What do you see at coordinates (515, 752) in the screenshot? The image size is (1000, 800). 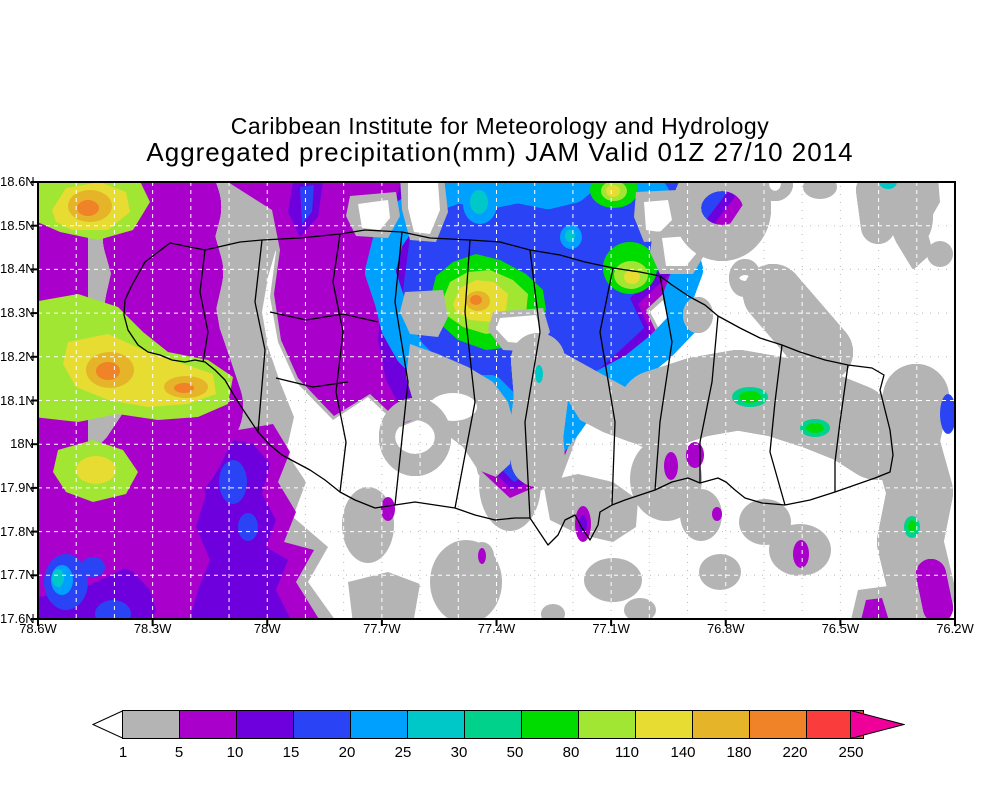 I see `colorbar-value-label: 50` at bounding box center [515, 752].